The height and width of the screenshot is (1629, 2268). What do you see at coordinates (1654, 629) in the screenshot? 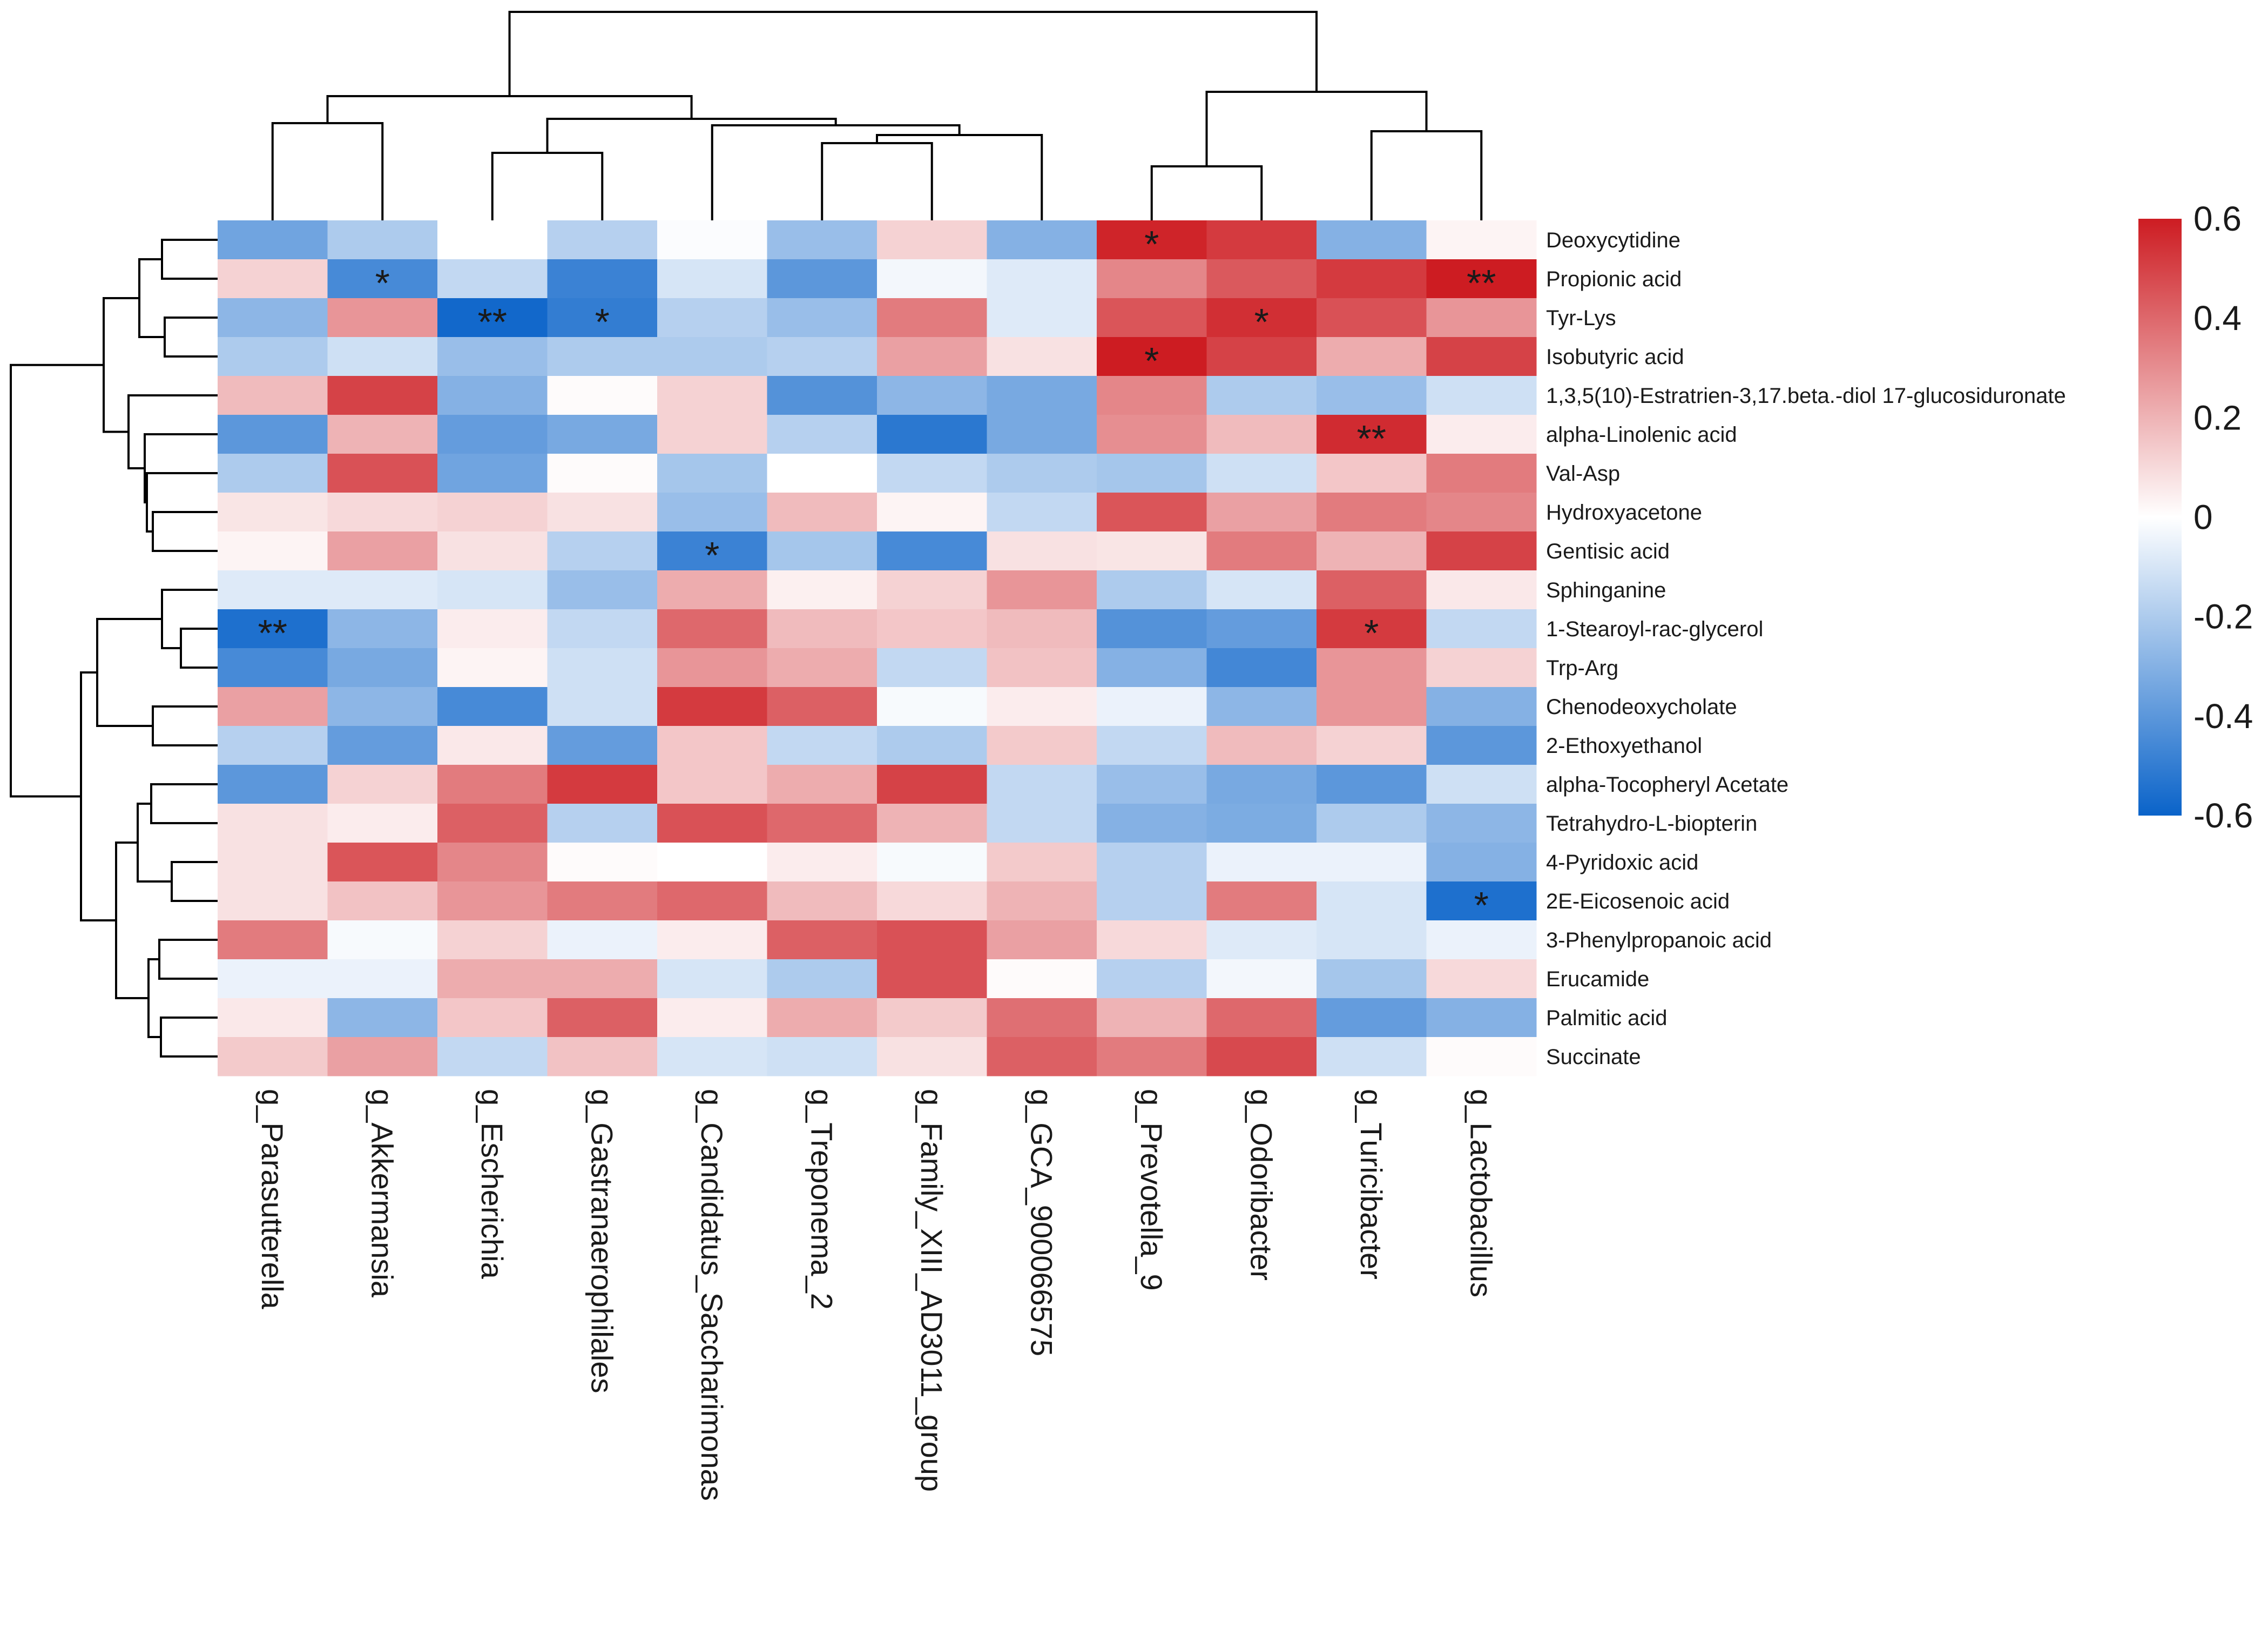
I see `row-label: 1-Stearoyl-rac-glycerol` at bounding box center [1654, 629].